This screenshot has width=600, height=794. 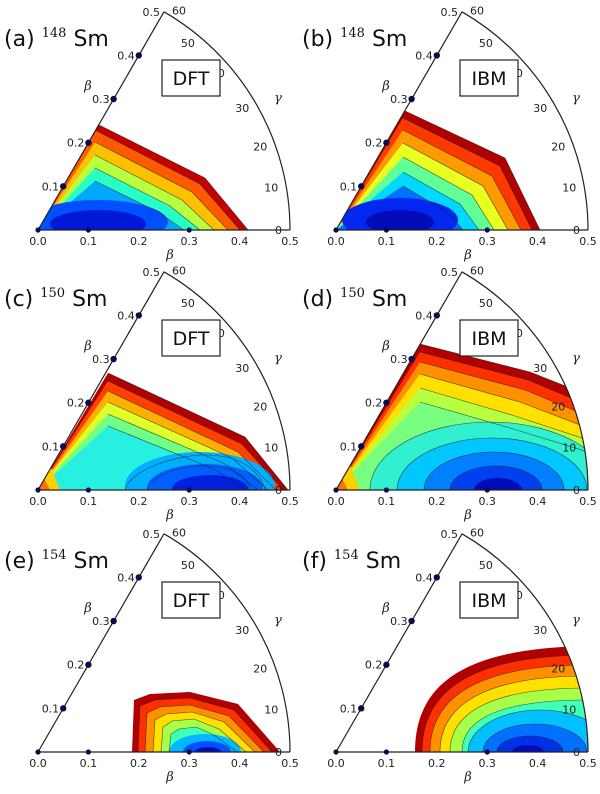 I want to click on beta-edge-tick-label: 0.2, so click(x=374, y=665).